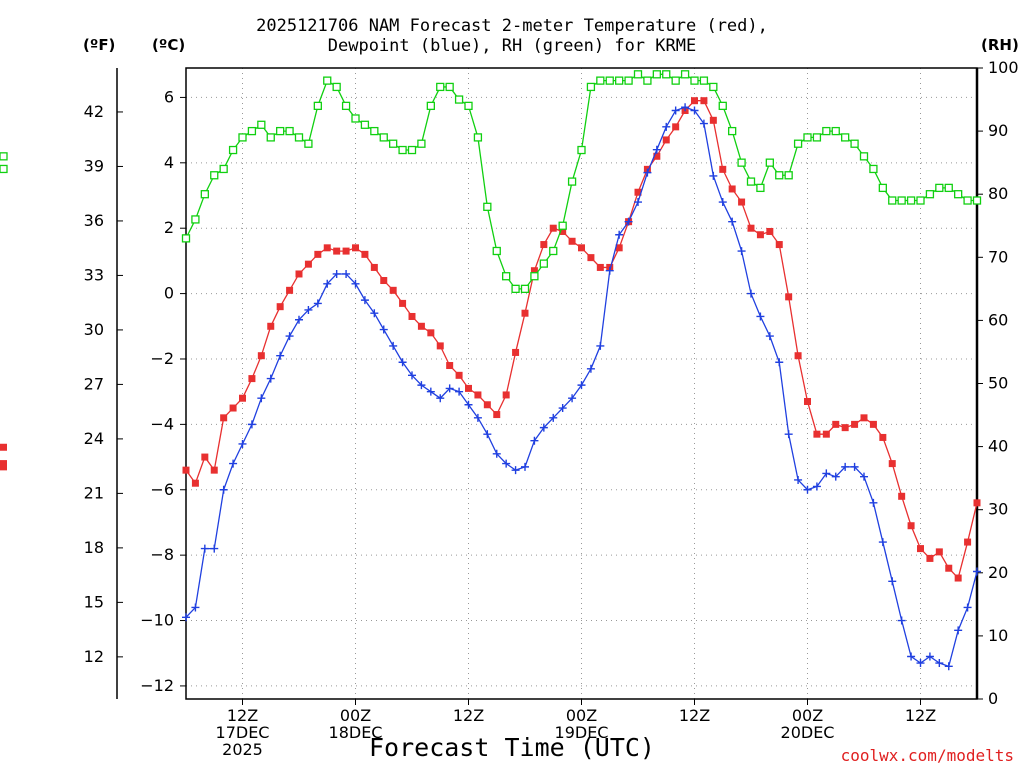  What do you see at coordinates (998, 383) in the screenshot?
I see `rh-tick-label: 50` at bounding box center [998, 383].